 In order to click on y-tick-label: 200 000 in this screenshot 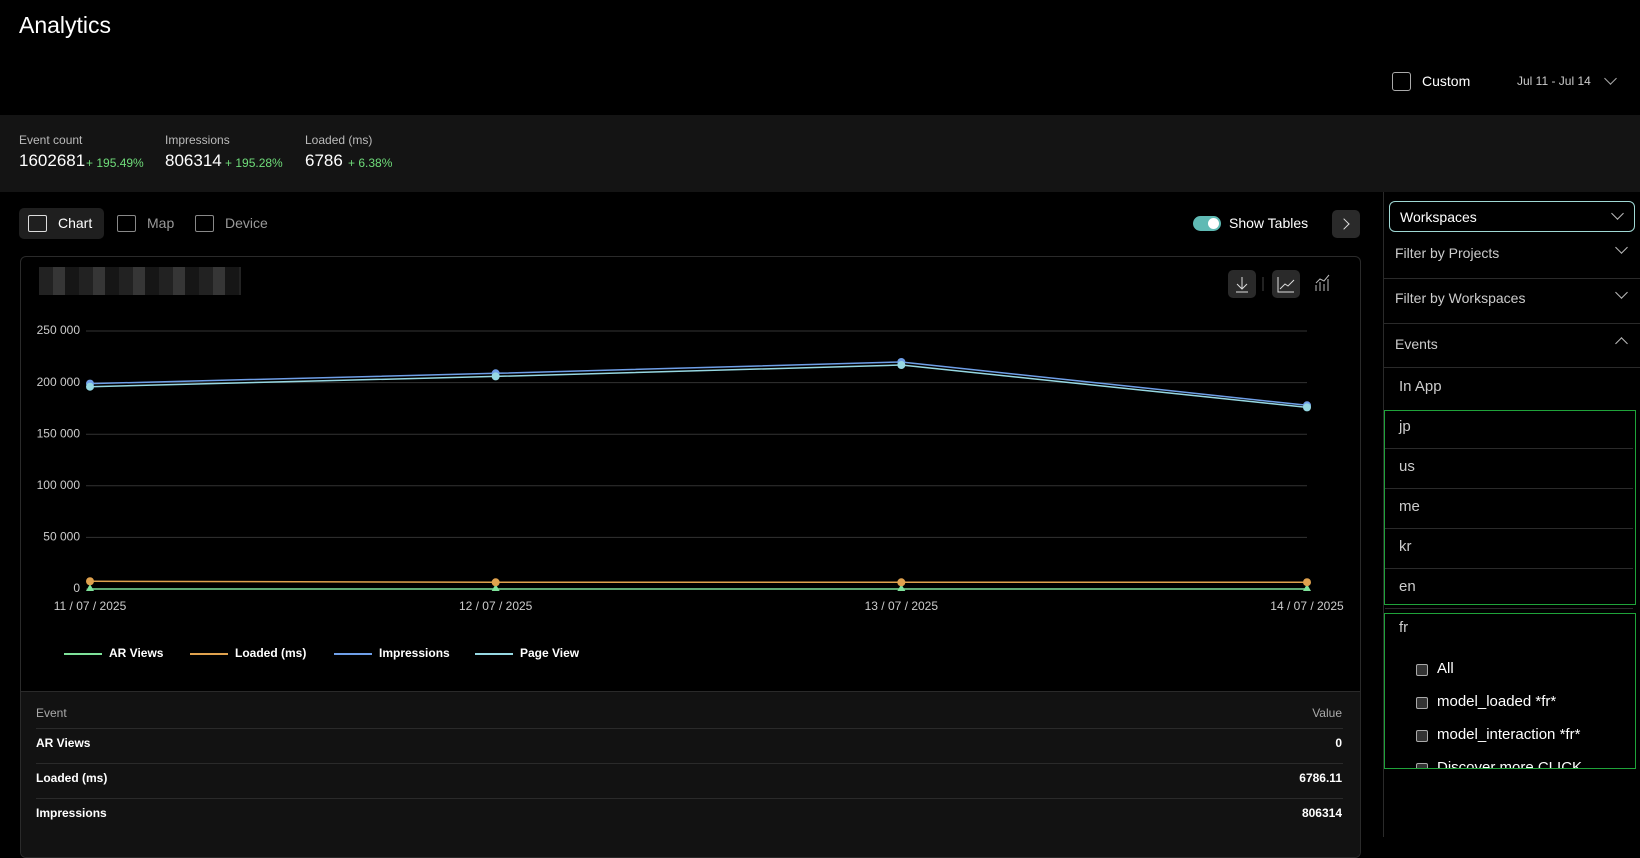, I will do `click(59, 382)`.